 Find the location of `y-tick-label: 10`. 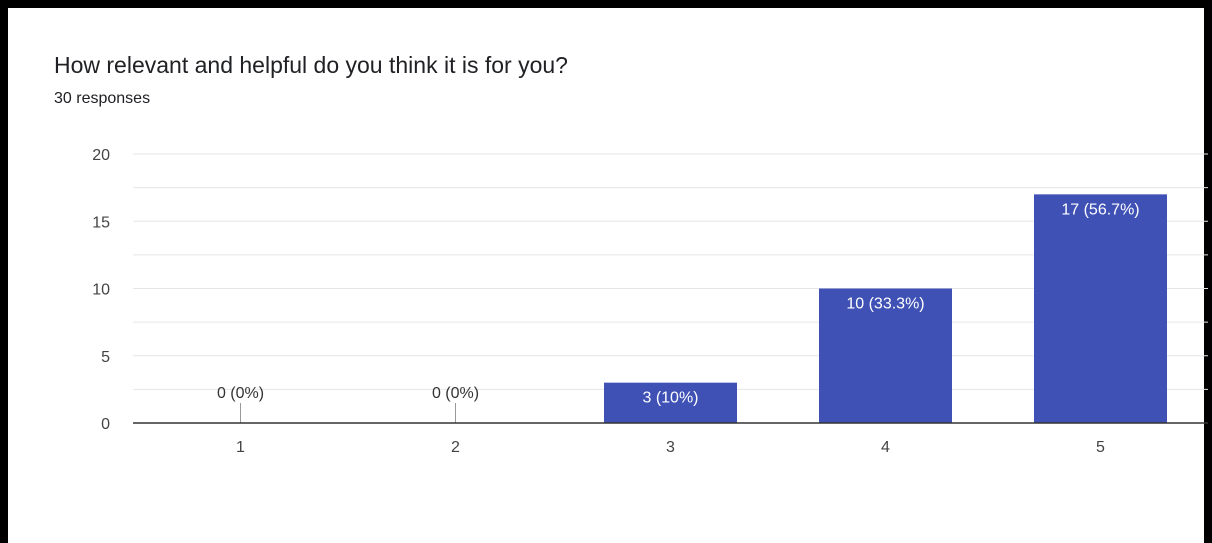

y-tick-label: 10 is located at coordinates (101, 290).